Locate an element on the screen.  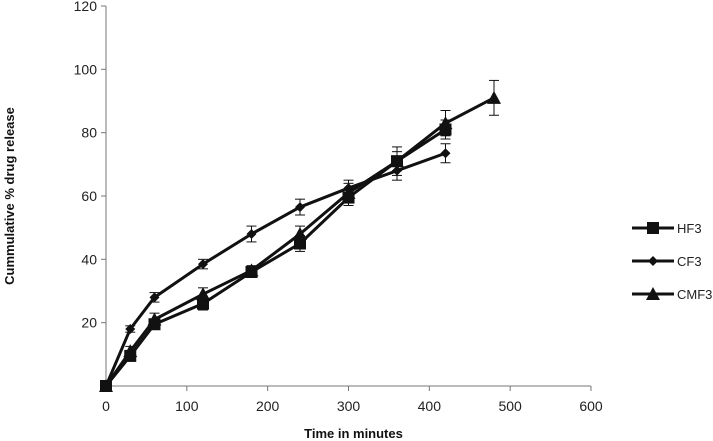
y-axis-title: Cummulative % drug release is located at coordinates (9, 196).